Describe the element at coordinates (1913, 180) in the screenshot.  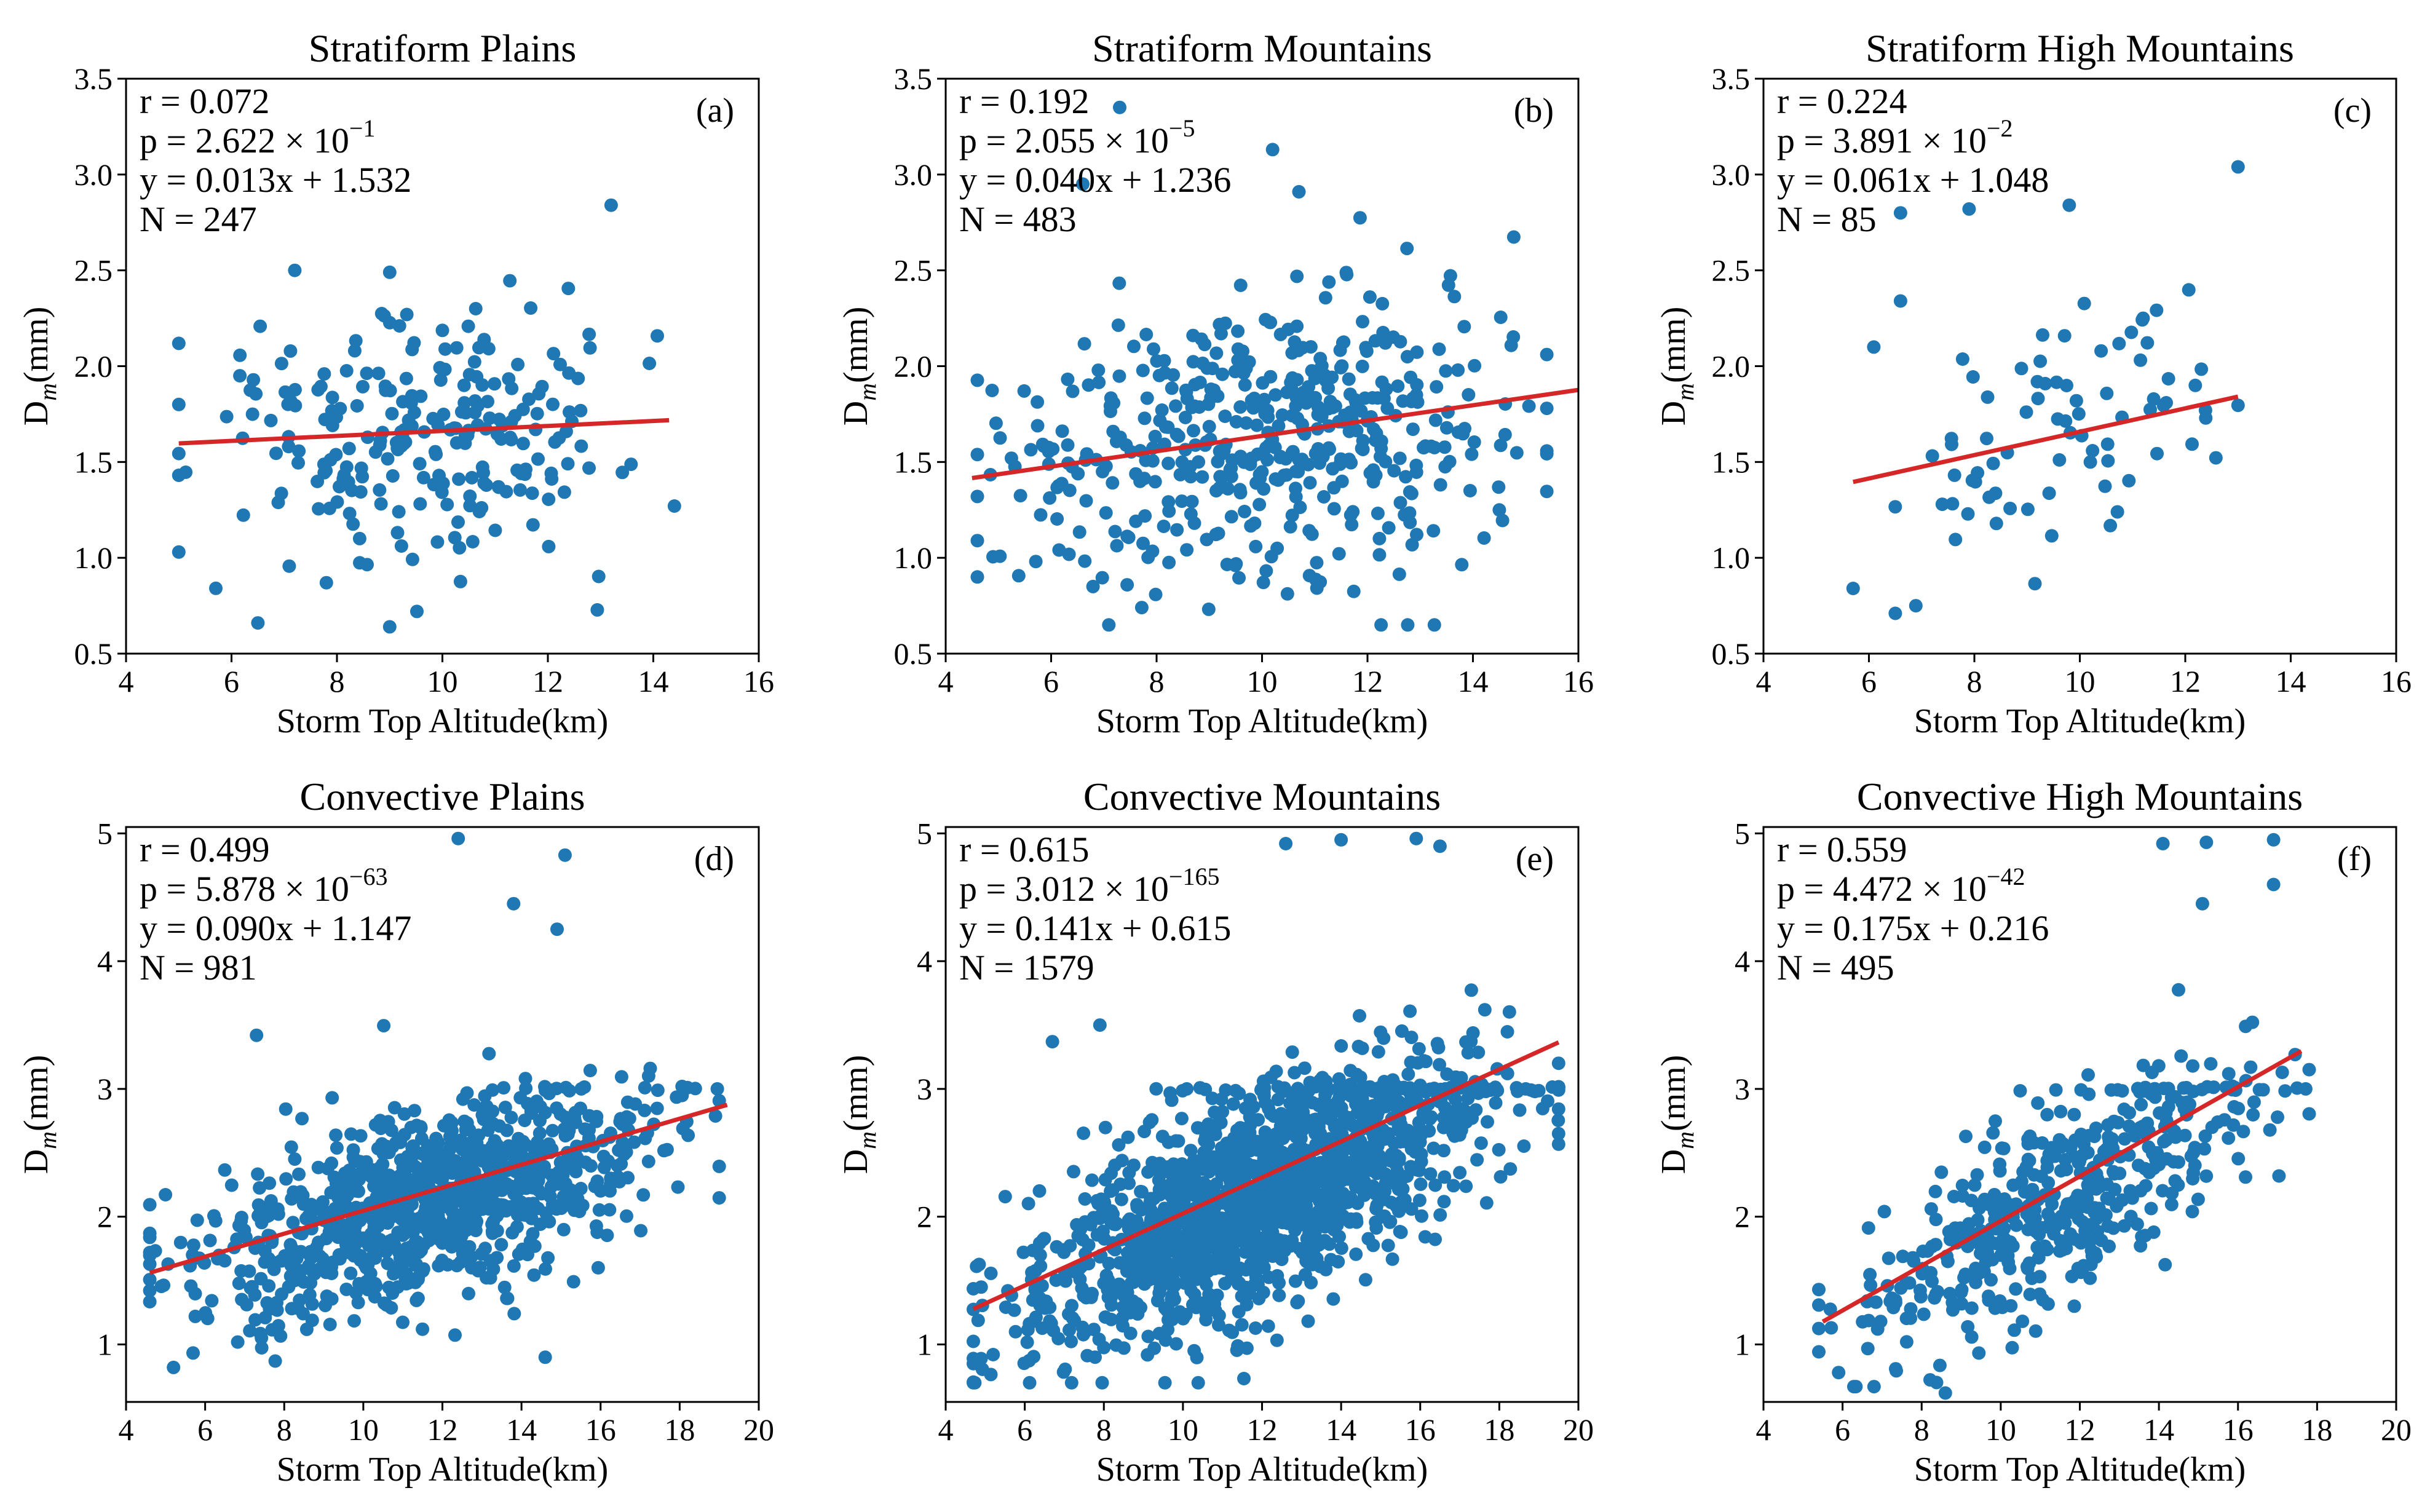
I see `stat-fit: y = 0.061x + 1.048` at that location.